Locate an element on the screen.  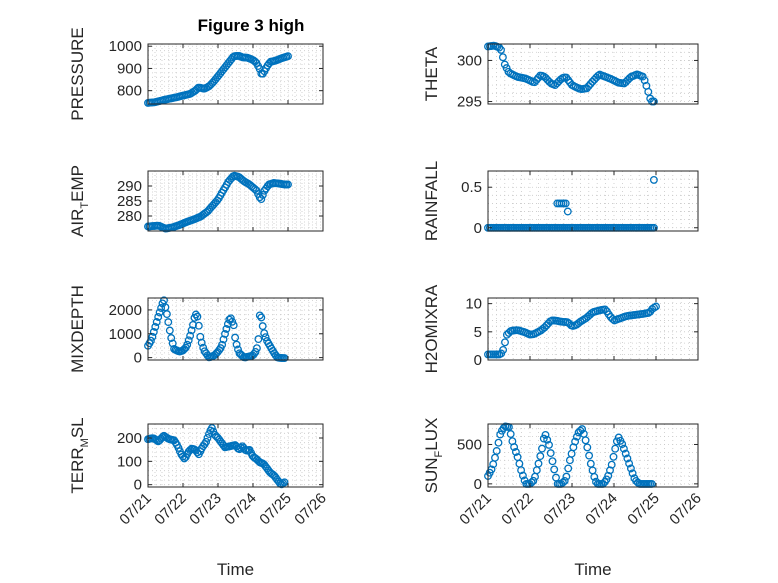
y-axis-label: SUNFLUX is located at coordinates (433, 456).